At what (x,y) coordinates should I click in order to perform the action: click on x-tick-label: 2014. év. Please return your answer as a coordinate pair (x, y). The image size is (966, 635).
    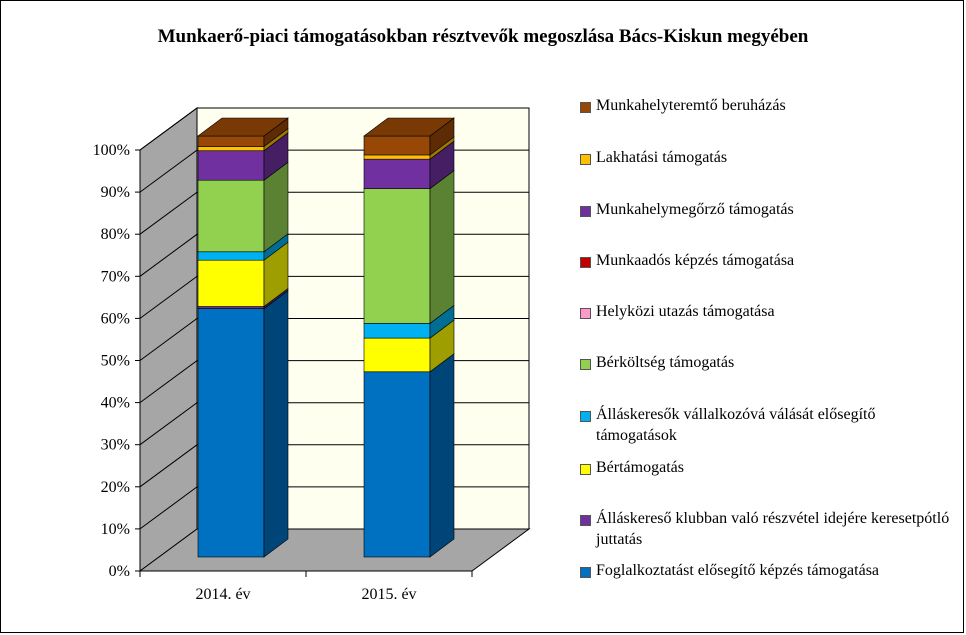
    Looking at the image, I should click on (222, 594).